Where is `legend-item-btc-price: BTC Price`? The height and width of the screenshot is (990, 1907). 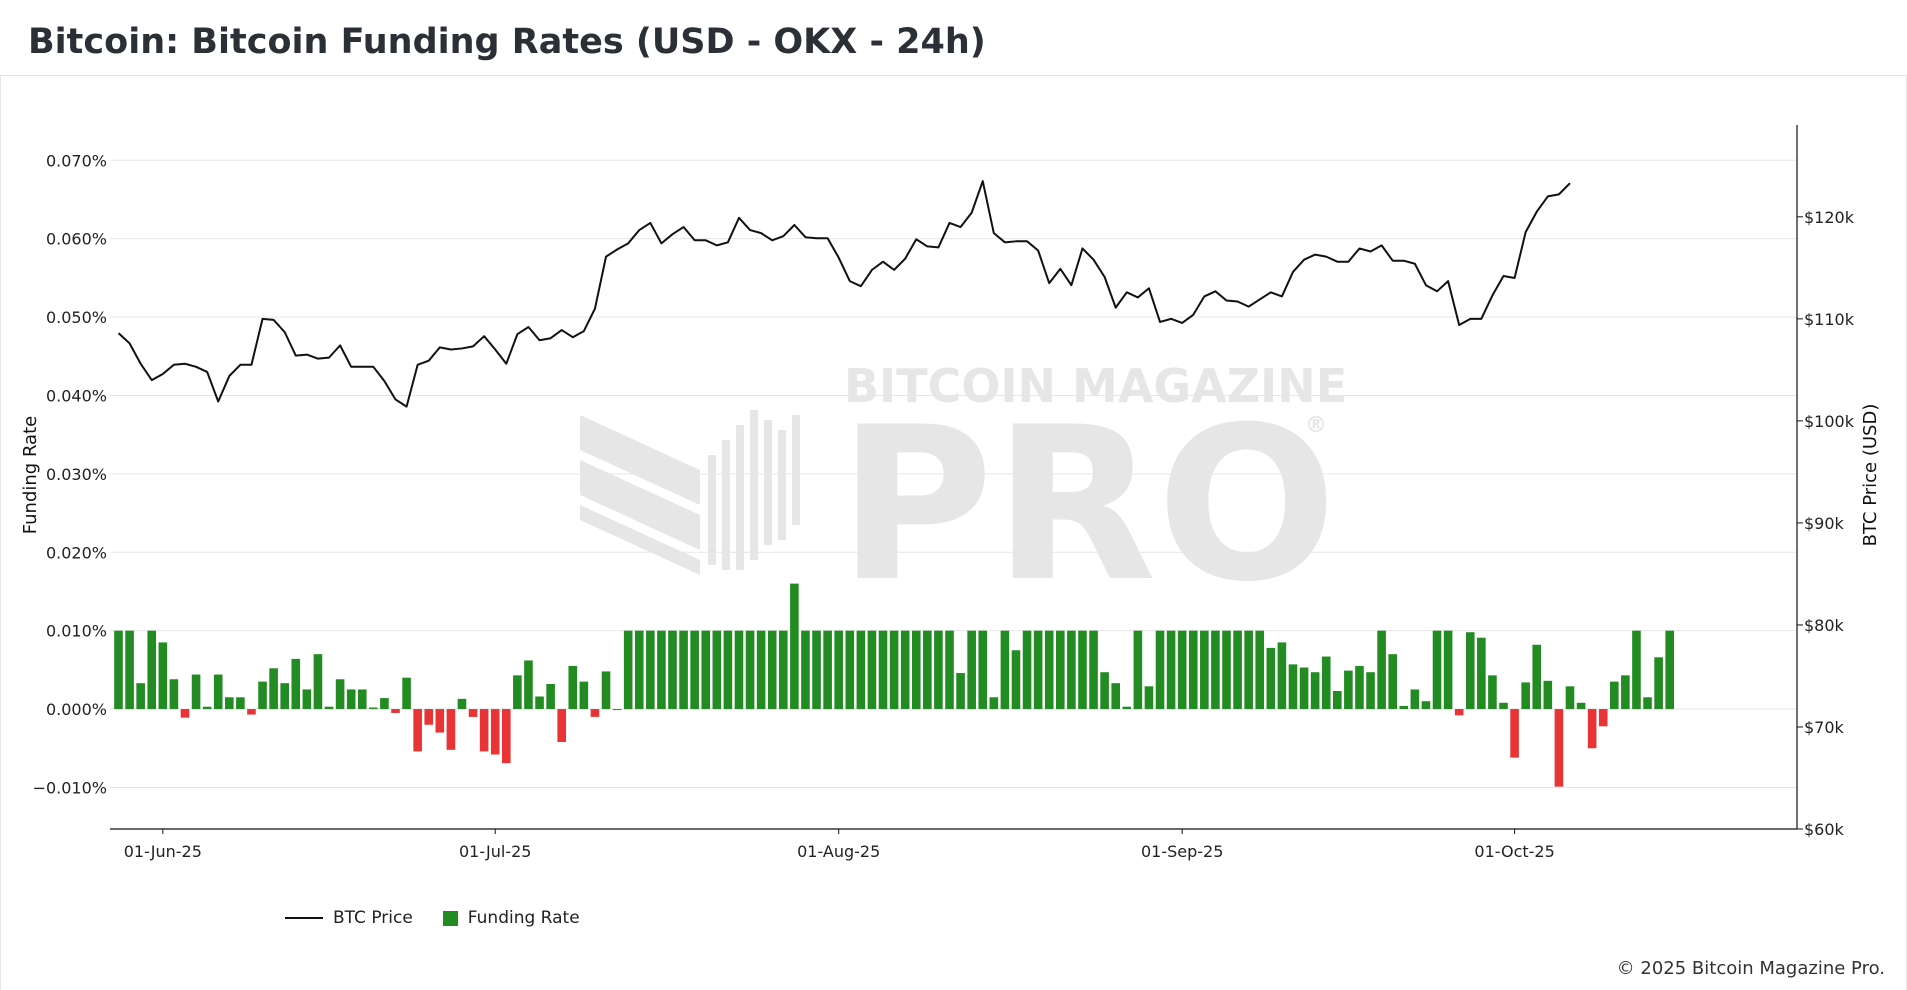 legend-item-btc-price: BTC Price is located at coordinates (349, 918).